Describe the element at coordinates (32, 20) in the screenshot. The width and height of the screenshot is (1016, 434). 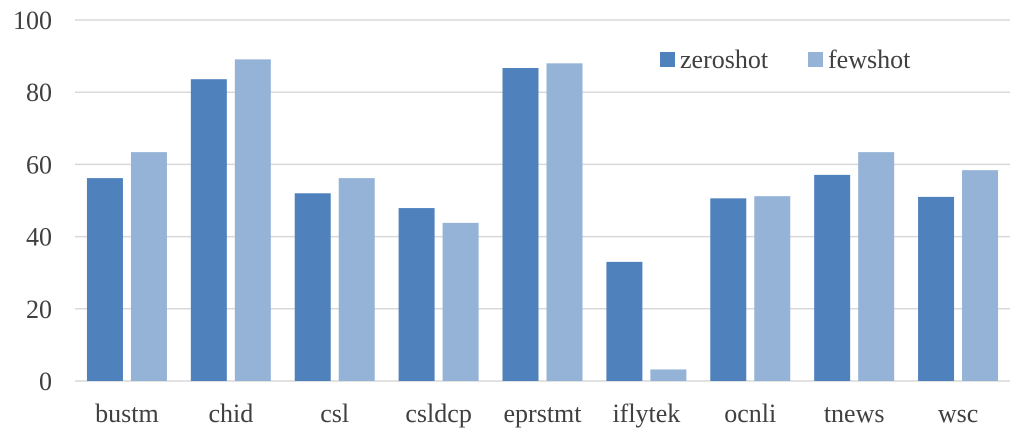
I see `y-tick-label: 100` at that location.